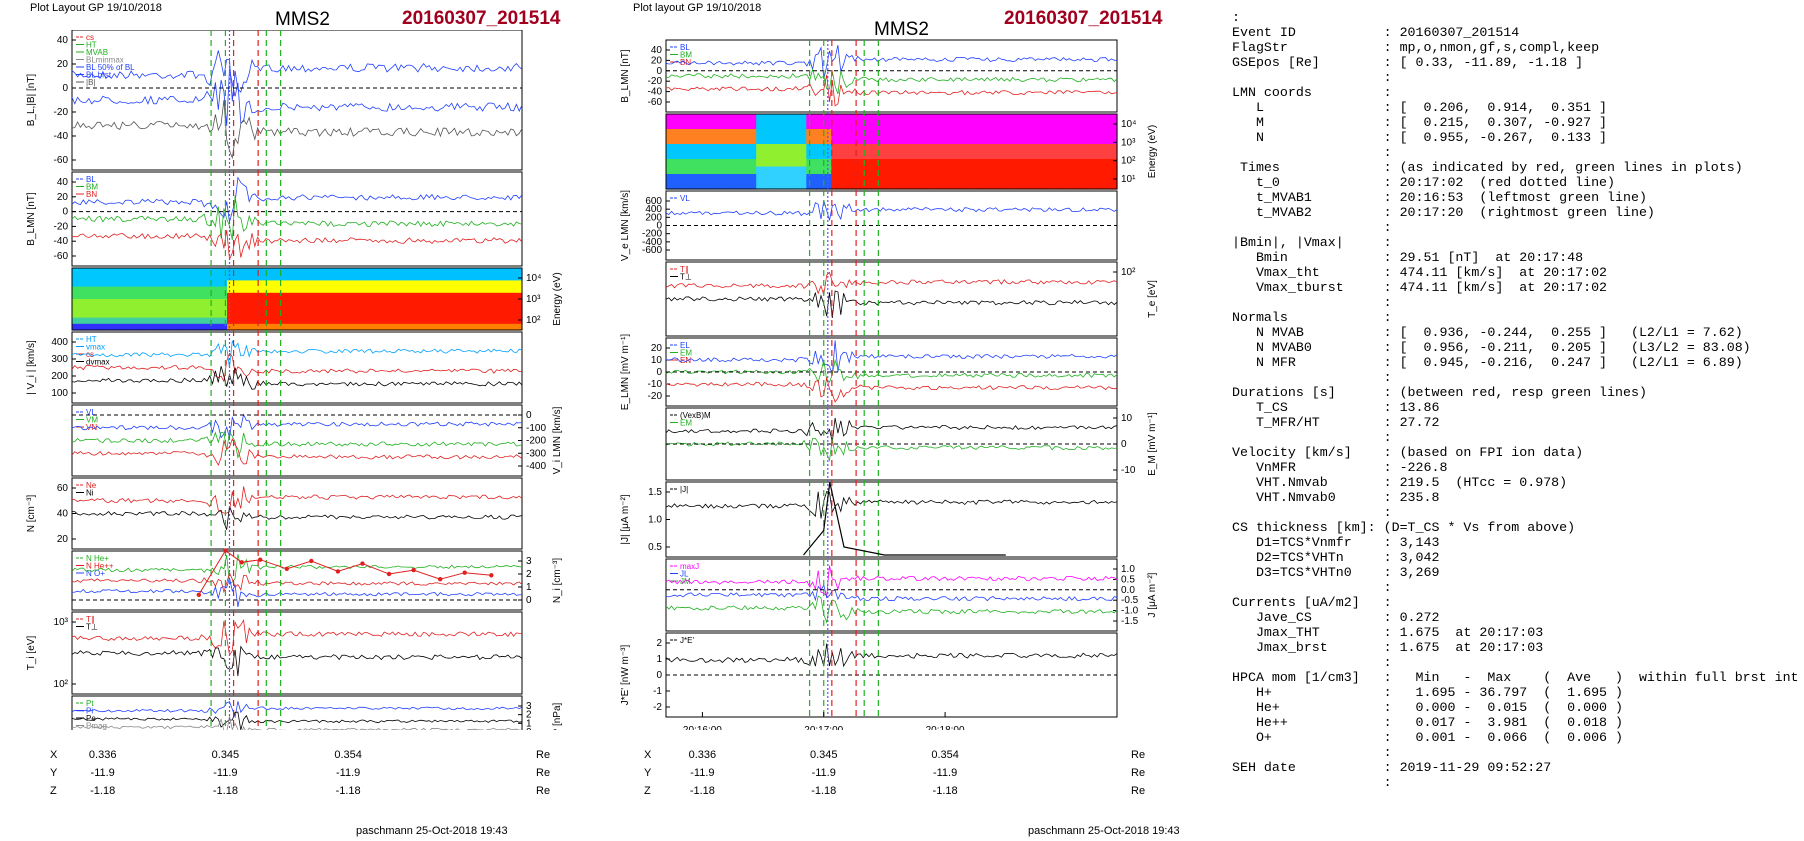 The height and width of the screenshot is (841, 1804). Describe the element at coordinates (1336, 422) in the screenshot. I see `info-line: T_MFR/HT : 27.72` at that location.